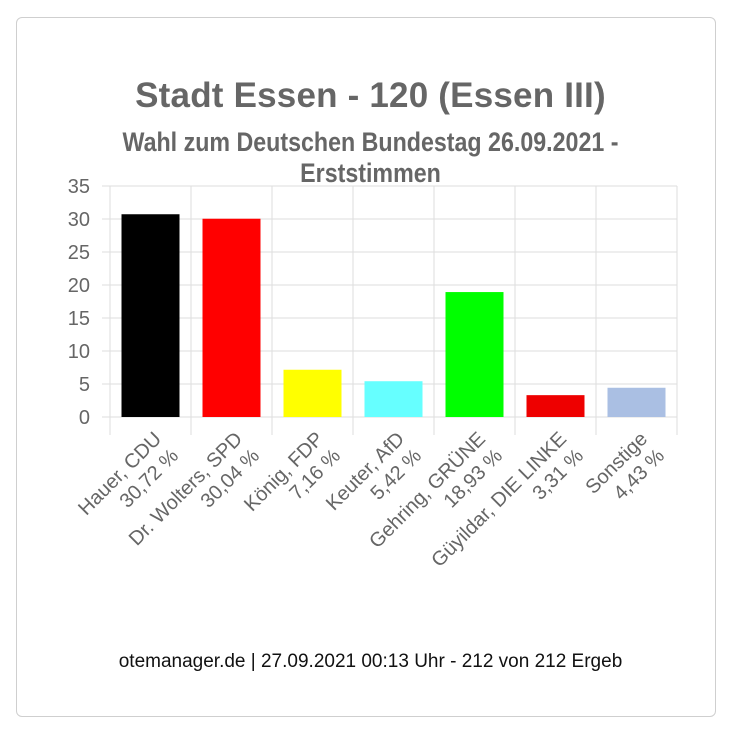  What do you see at coordinates (79, 302) in the screenshot?
I see `y-axis: 0 5 10 15 20 25 30 35` at bounding box center [79, 302].